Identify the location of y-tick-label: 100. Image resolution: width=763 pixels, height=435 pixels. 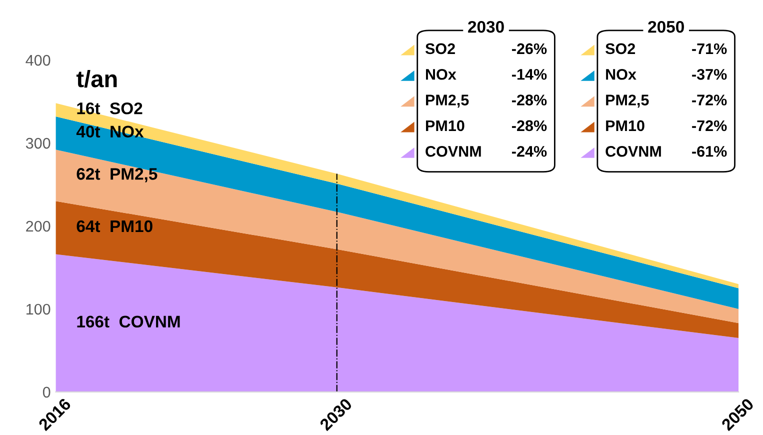
(38, 309).